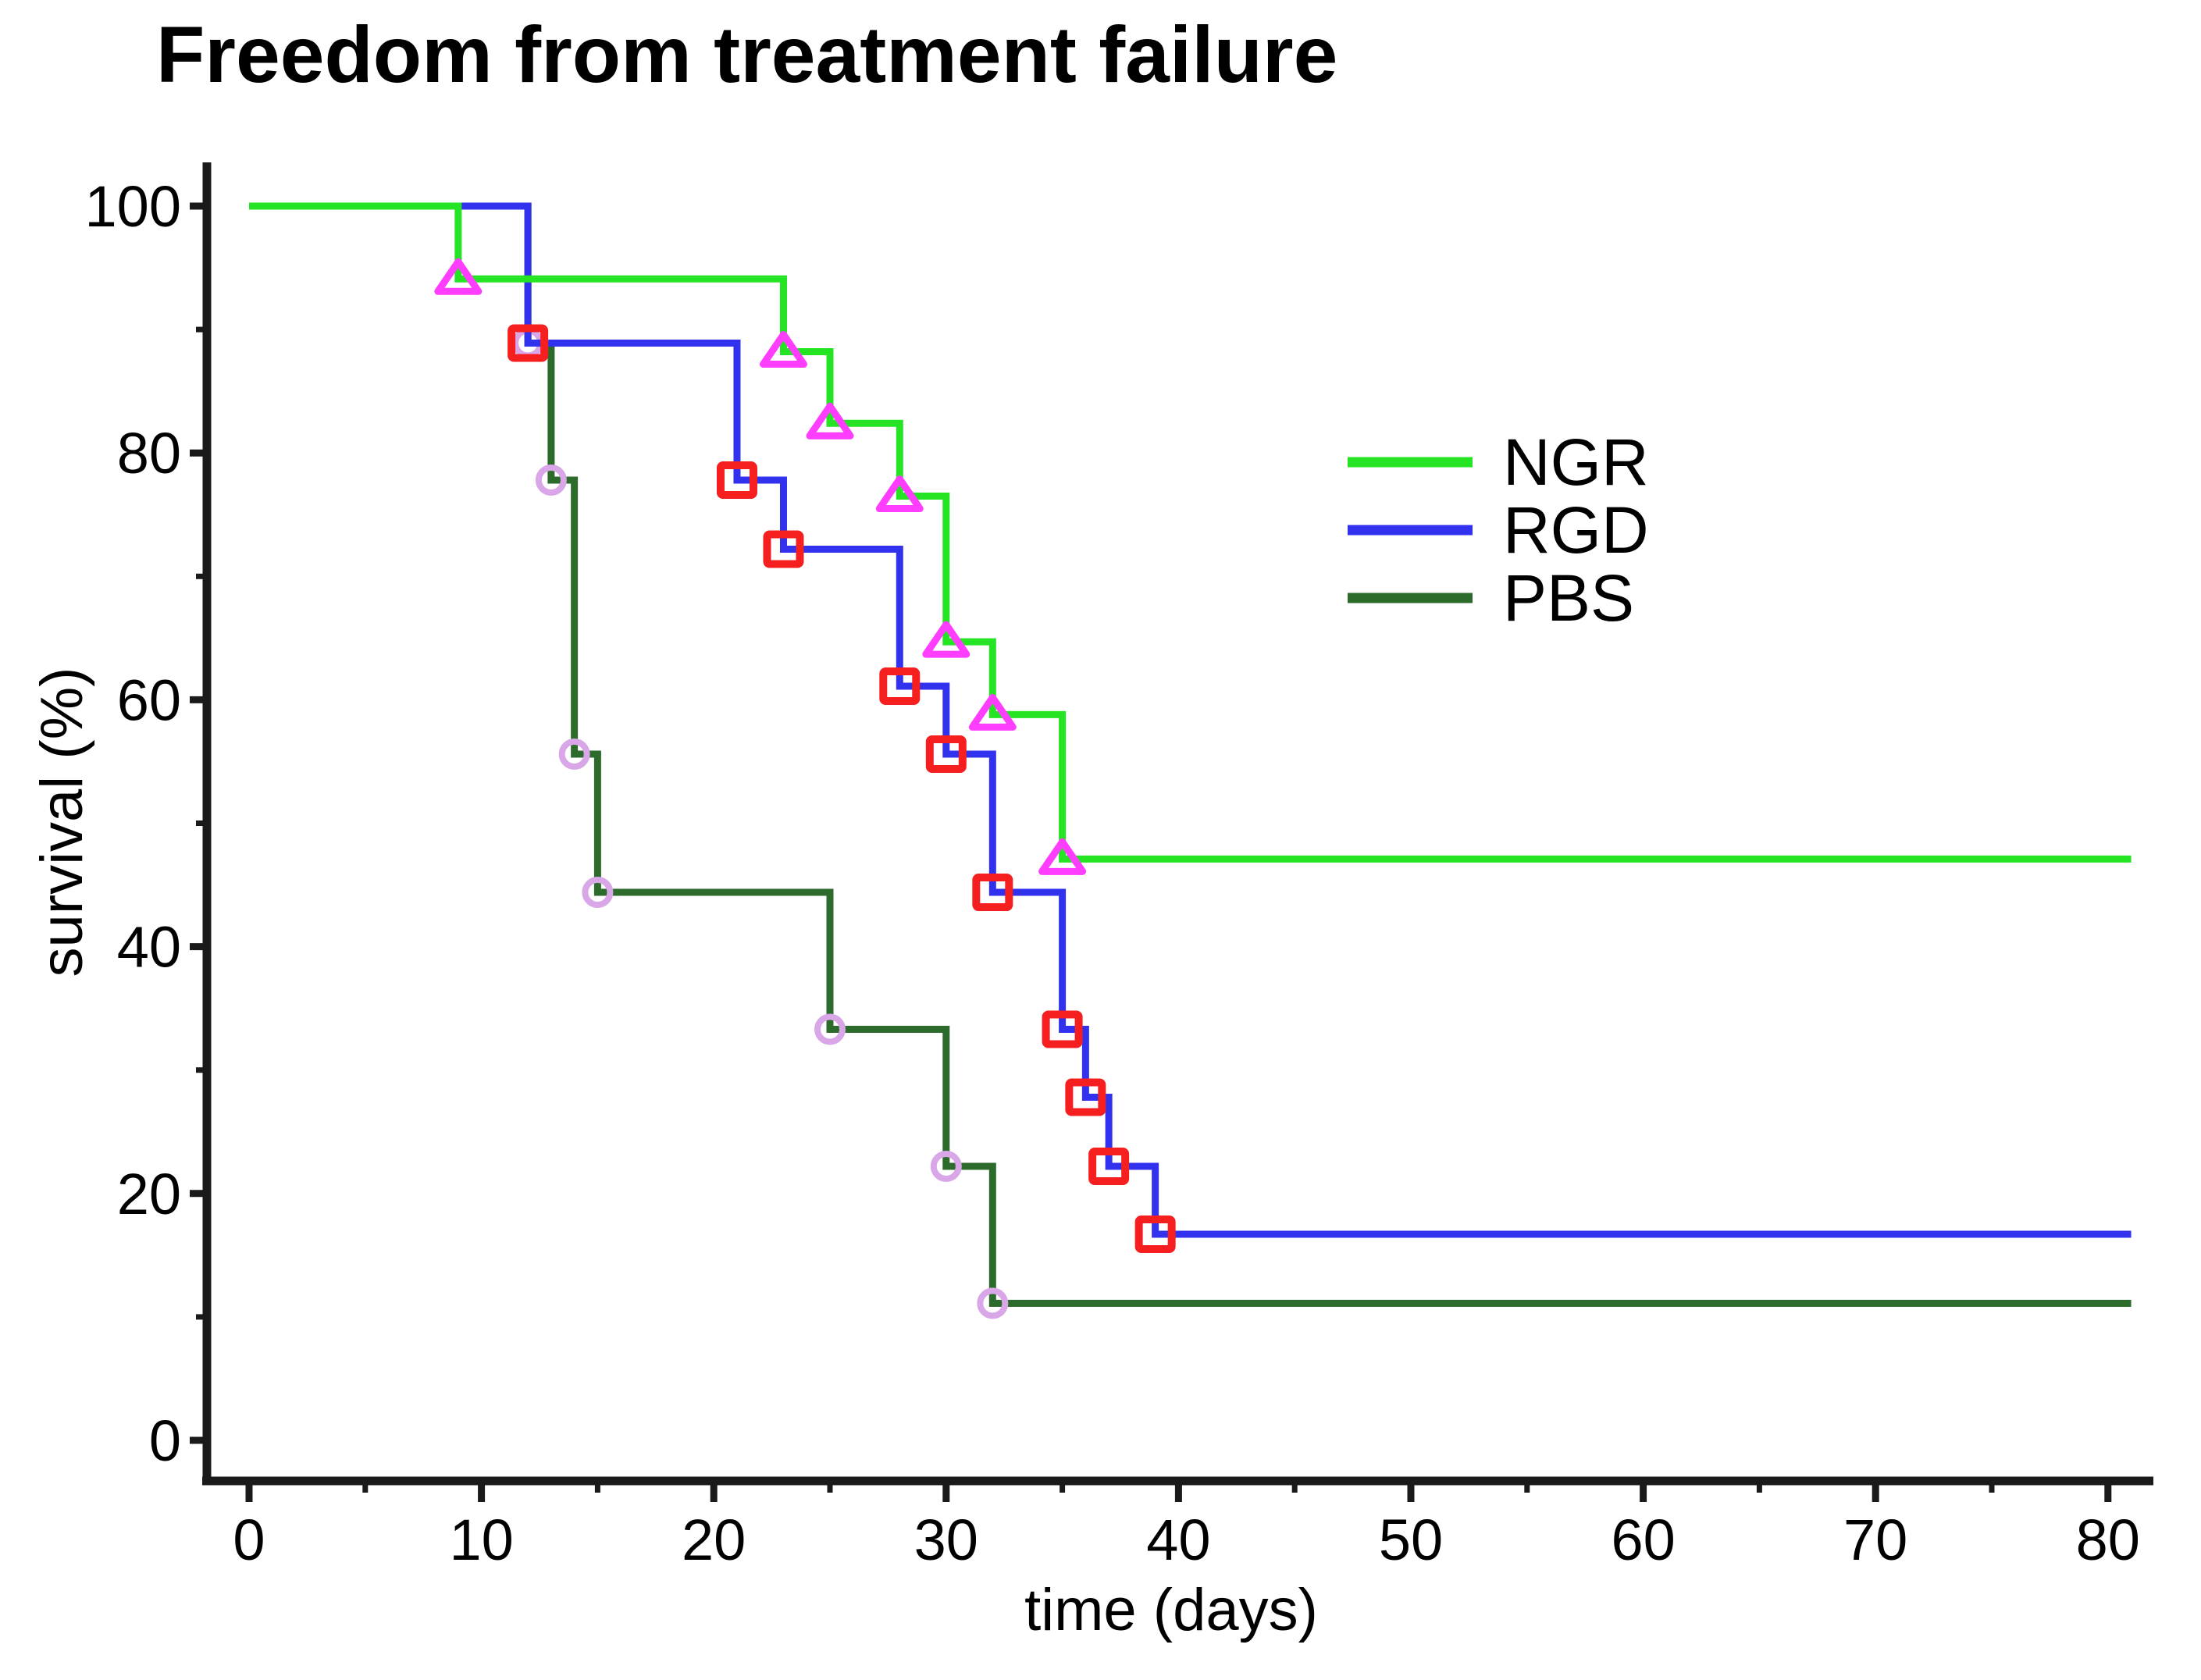 Image resolution: width=2201 pixels, height=1680 pixels. Describe the element at coordinates (1875, 1539) in the screenshot. I see `x-axis-tick-label: 70` at that location.